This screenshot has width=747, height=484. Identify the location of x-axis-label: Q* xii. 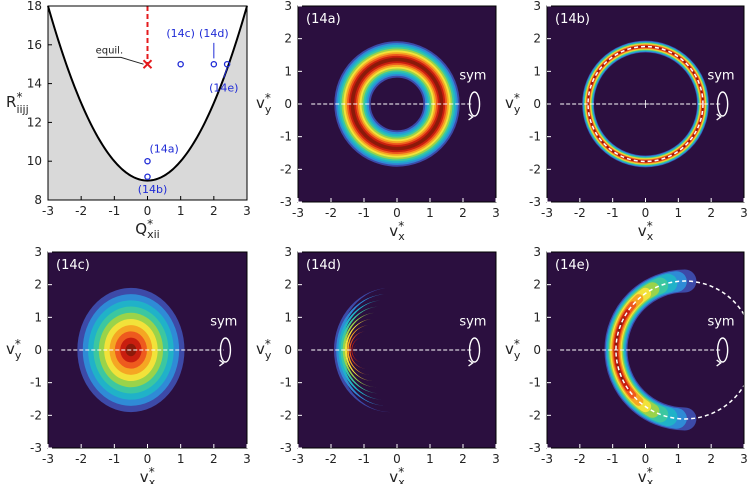
(147, 229).